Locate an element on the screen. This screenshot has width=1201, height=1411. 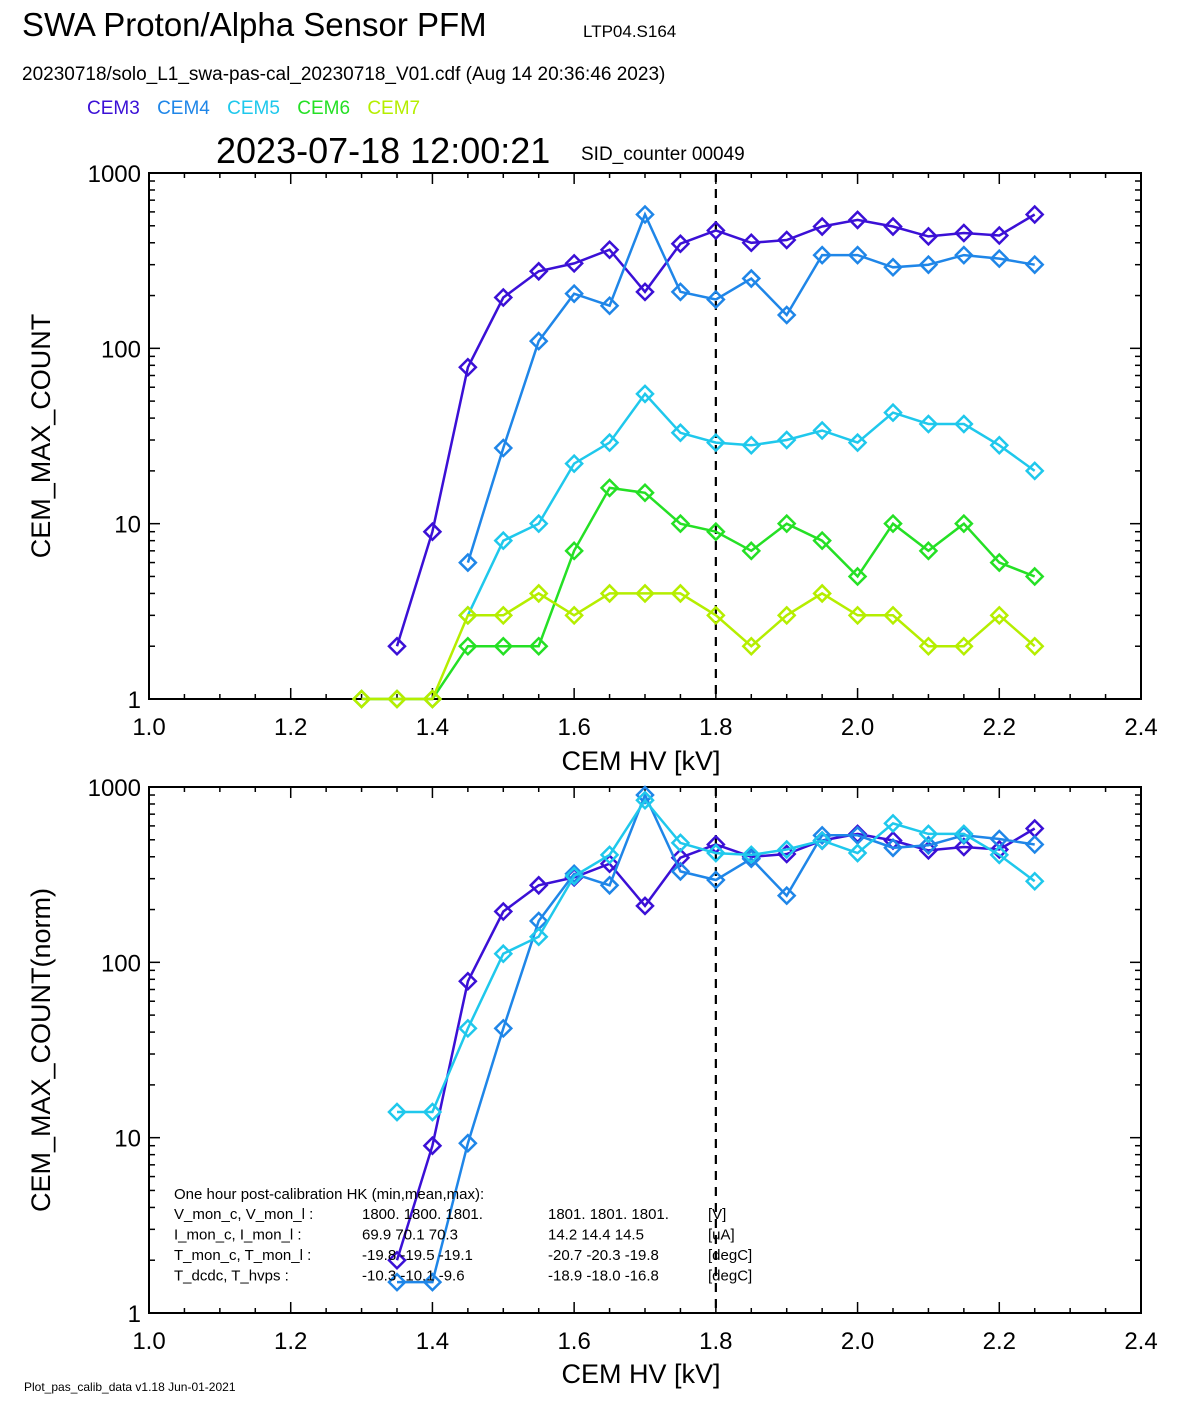
x-tick-label: 1.6 is located at coordinates (573, 727).